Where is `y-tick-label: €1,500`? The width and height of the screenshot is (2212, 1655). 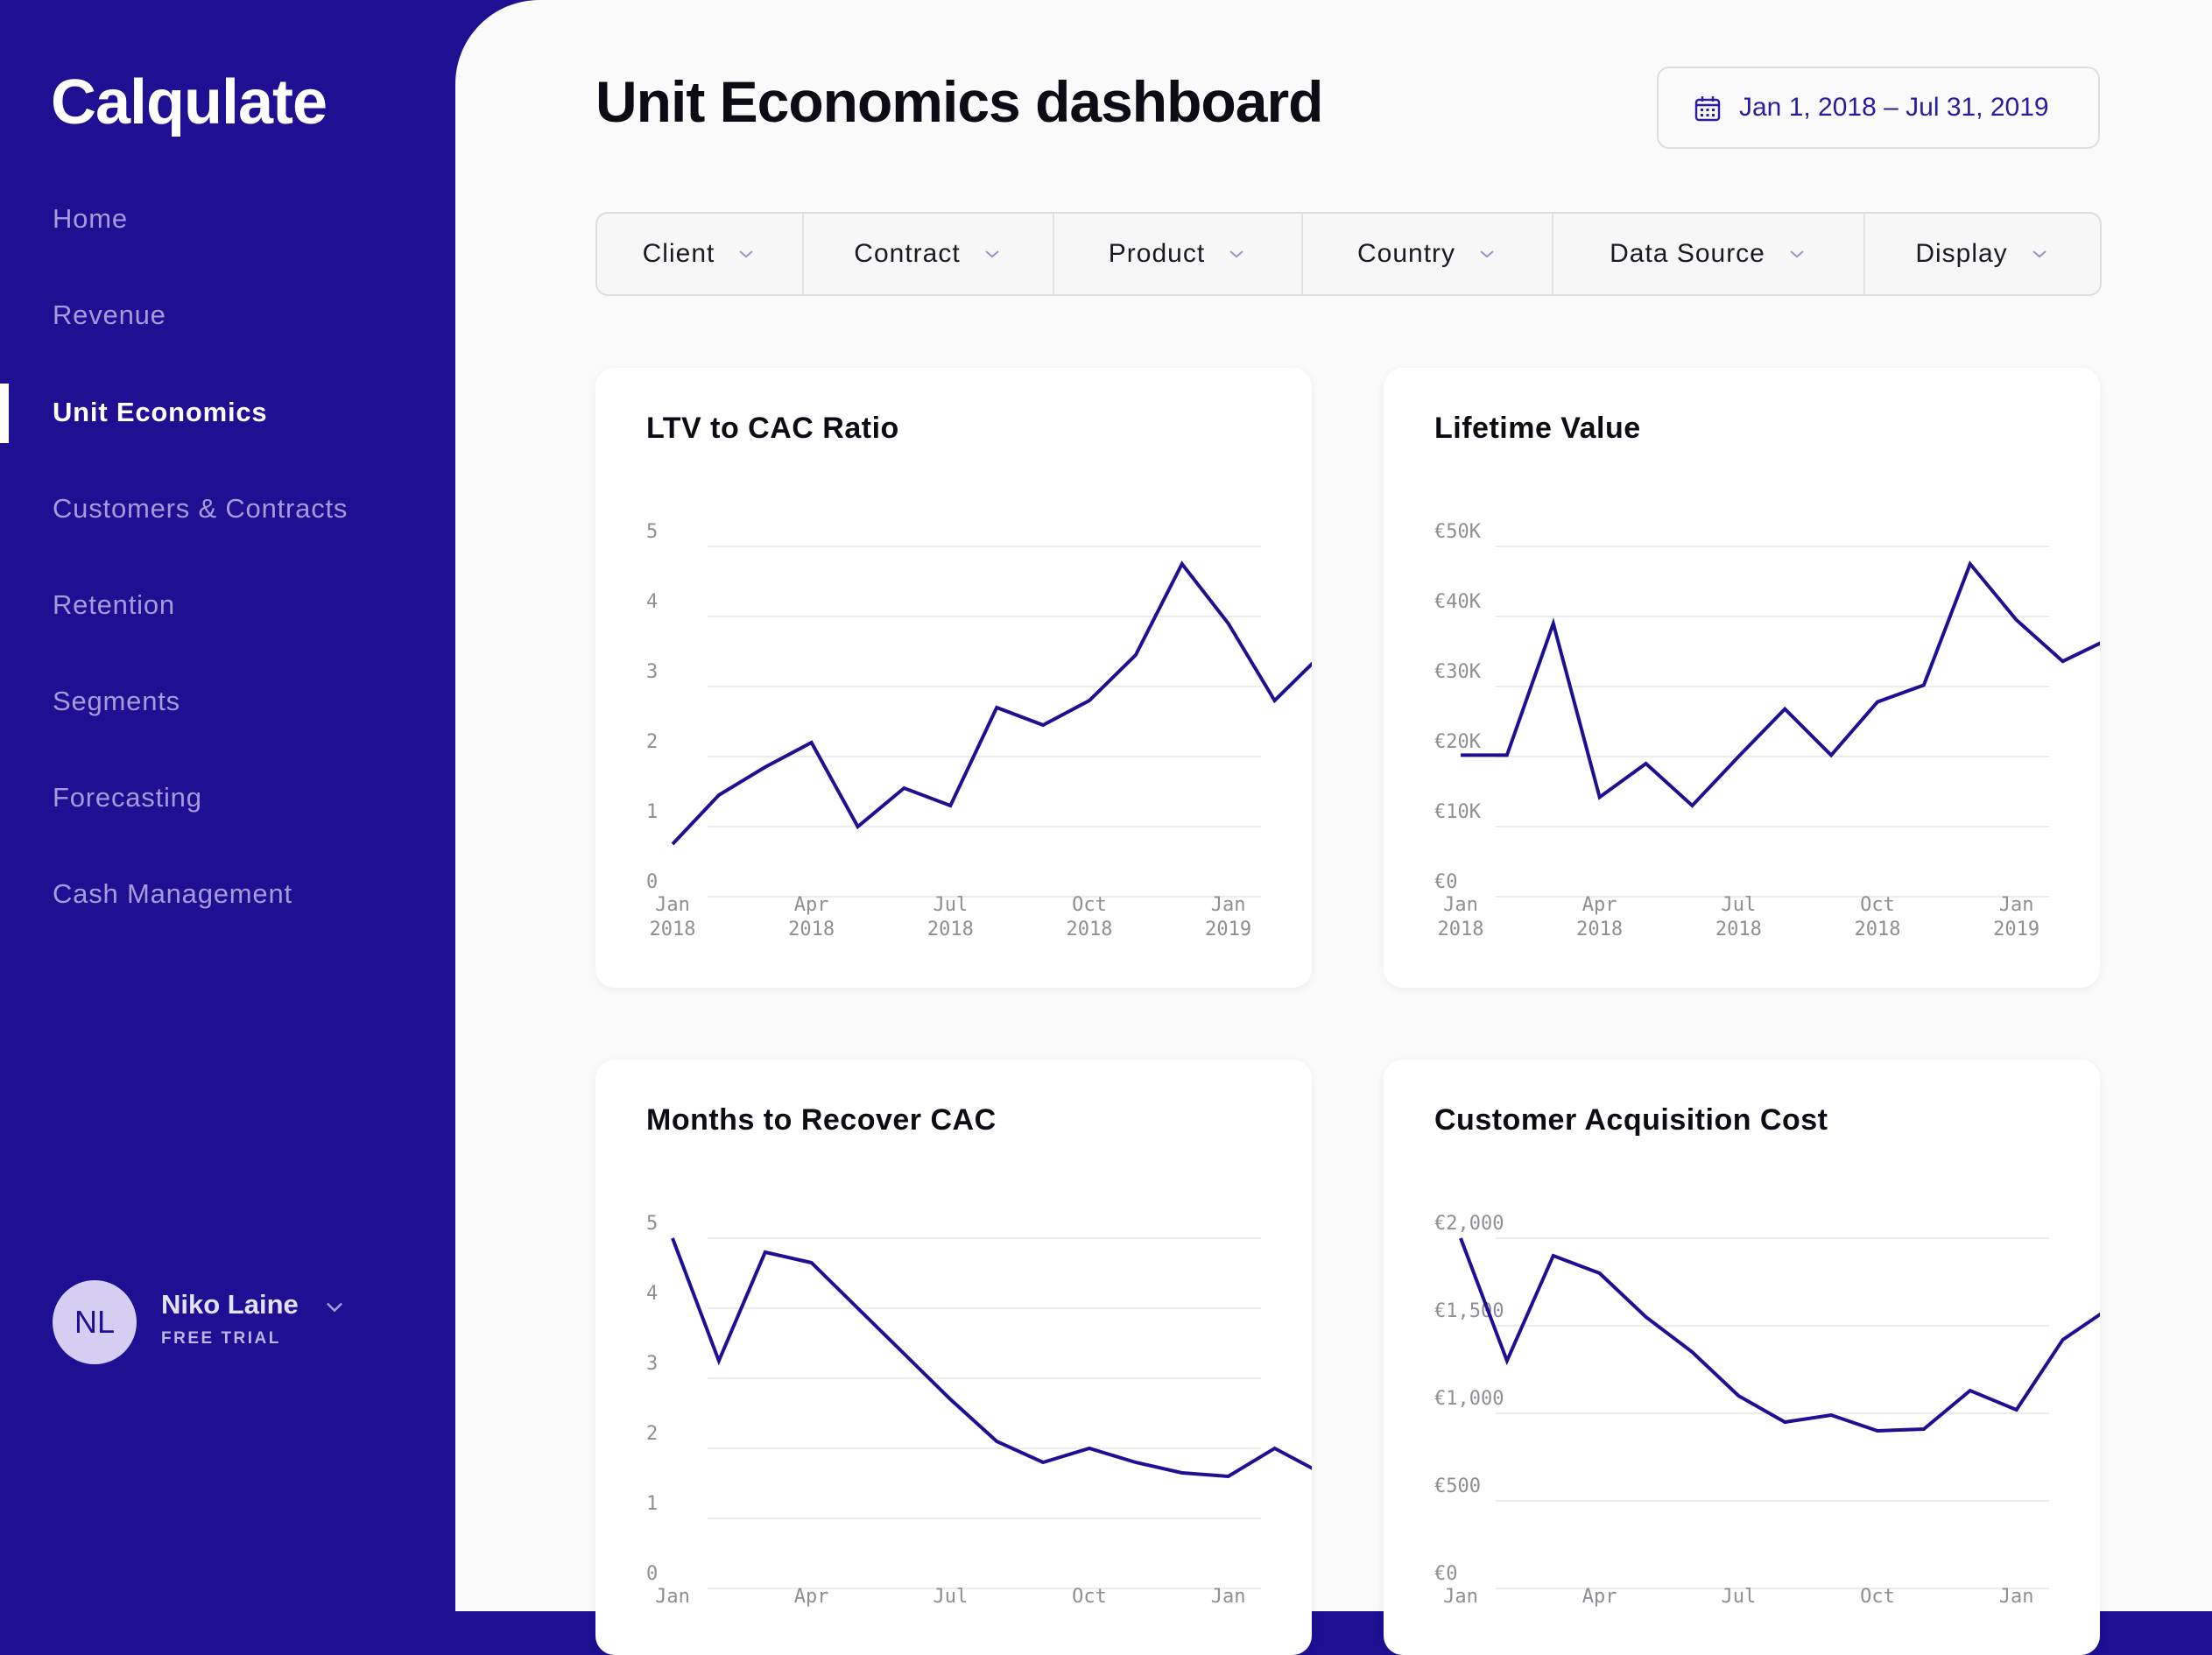
y-tick-label: €1,500 is located at coordinates (1469, 1311).